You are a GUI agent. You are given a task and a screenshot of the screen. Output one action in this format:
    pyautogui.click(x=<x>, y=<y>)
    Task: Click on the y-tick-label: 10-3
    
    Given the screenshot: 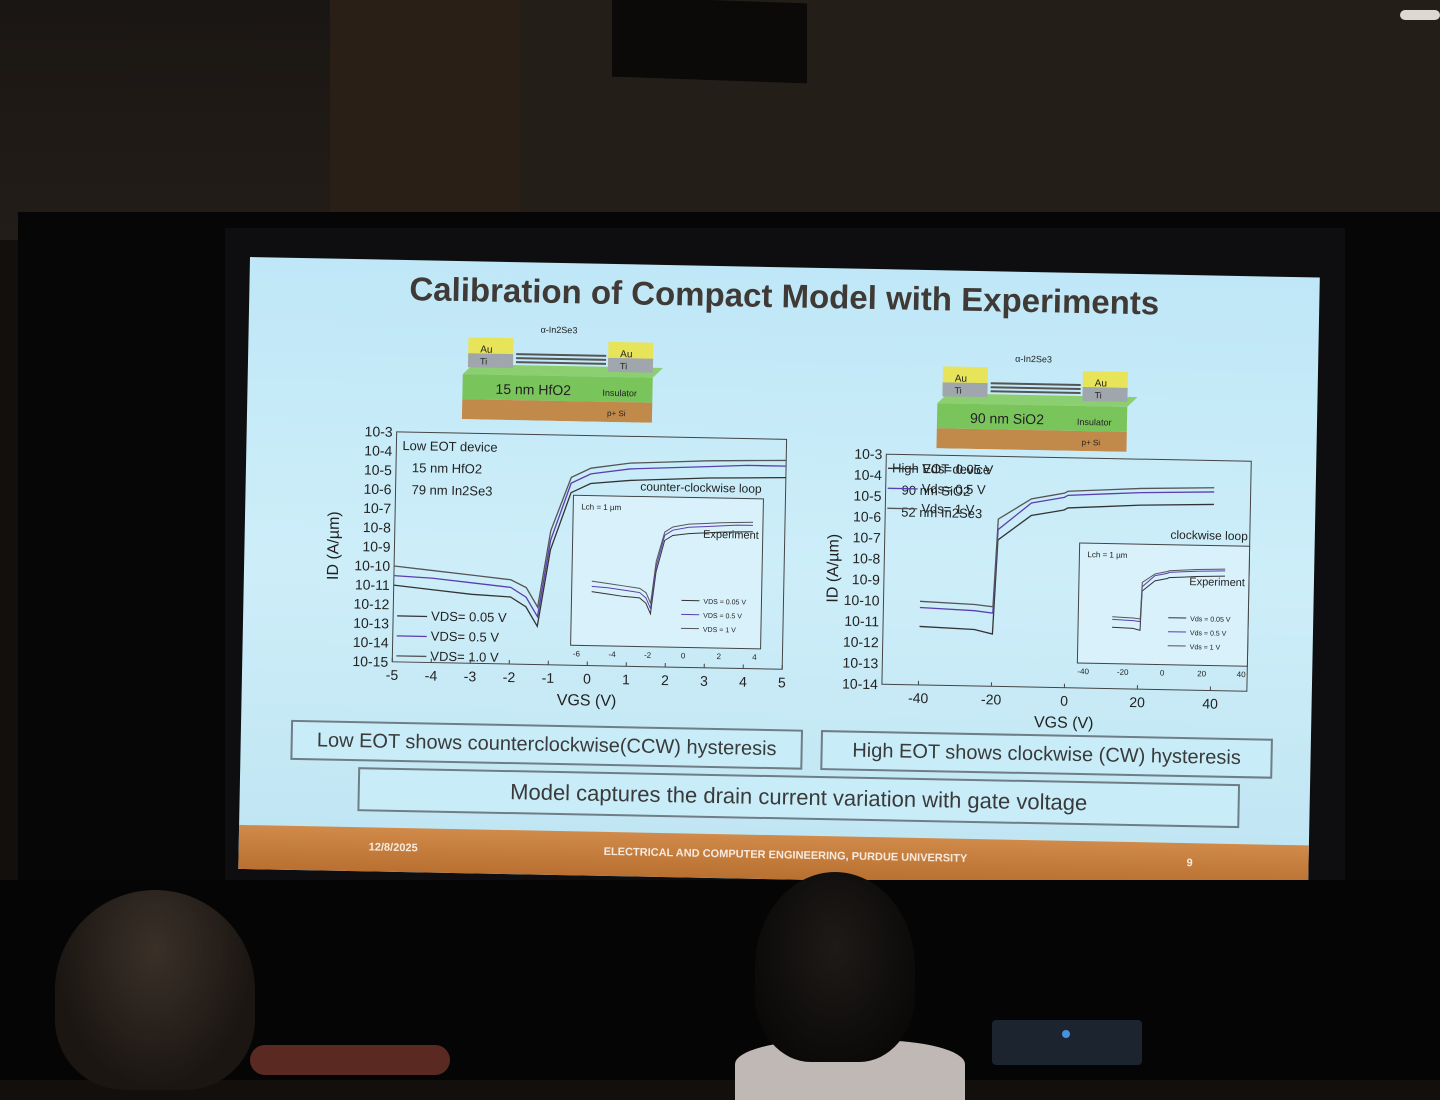 What is the action you would take?
    pyautogui.click(x=868, y=454)
    